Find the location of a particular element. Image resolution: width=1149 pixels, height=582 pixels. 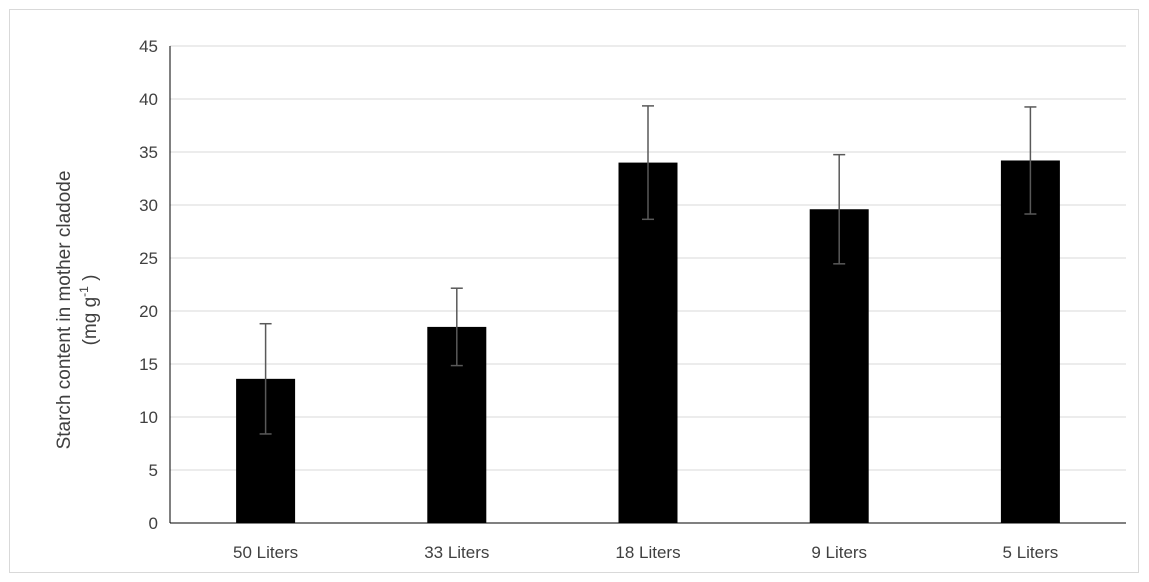

x-tick-label: 50 Liters is located at coordinates (265, 552).